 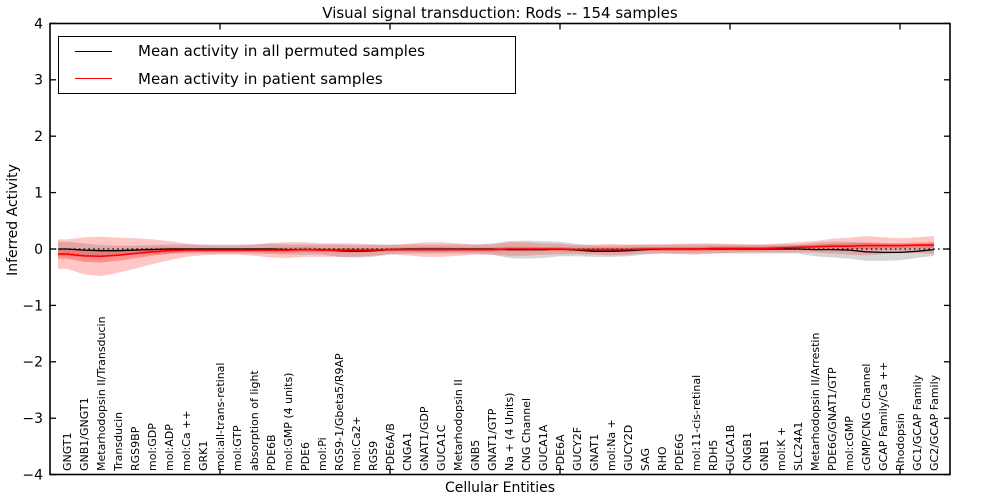 I want to click on entity-label: GCAP Family/Ca ++, so click(x=883, y=416).